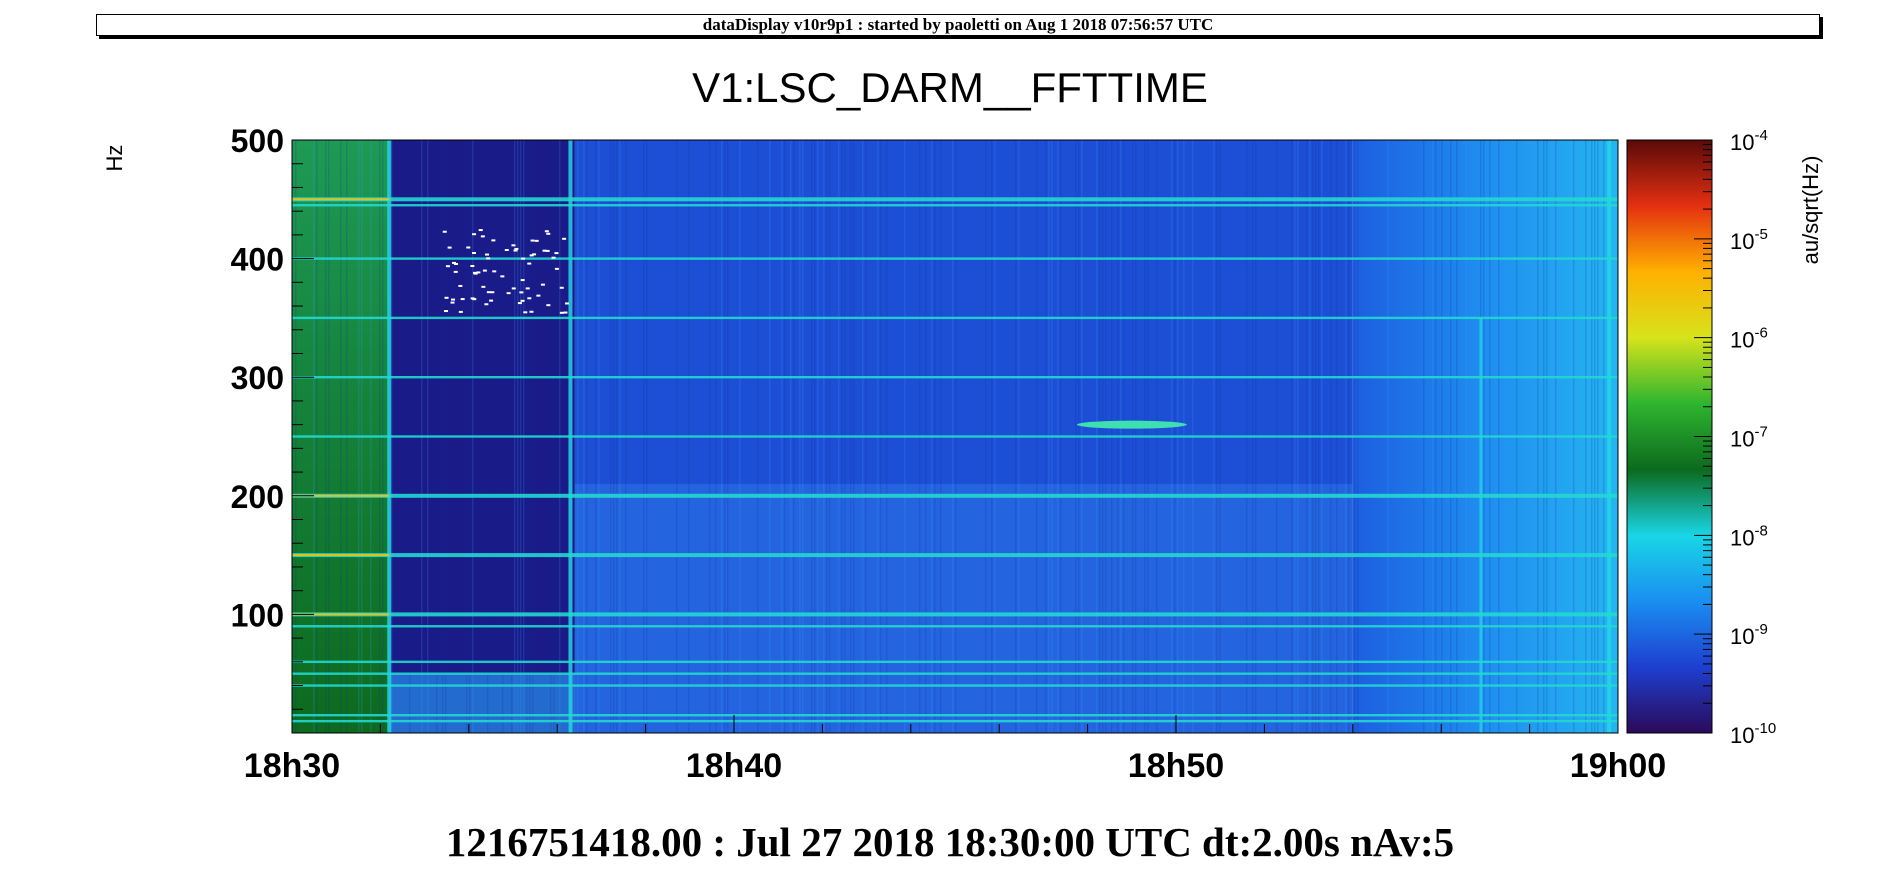 This screenshot has width=1900, height=882. What do you see at coordinates (1753, 734) in the screenshot?
I see `colorbar-tick-label: 10⁻¹⁰` at bounding box center [1753, 734].